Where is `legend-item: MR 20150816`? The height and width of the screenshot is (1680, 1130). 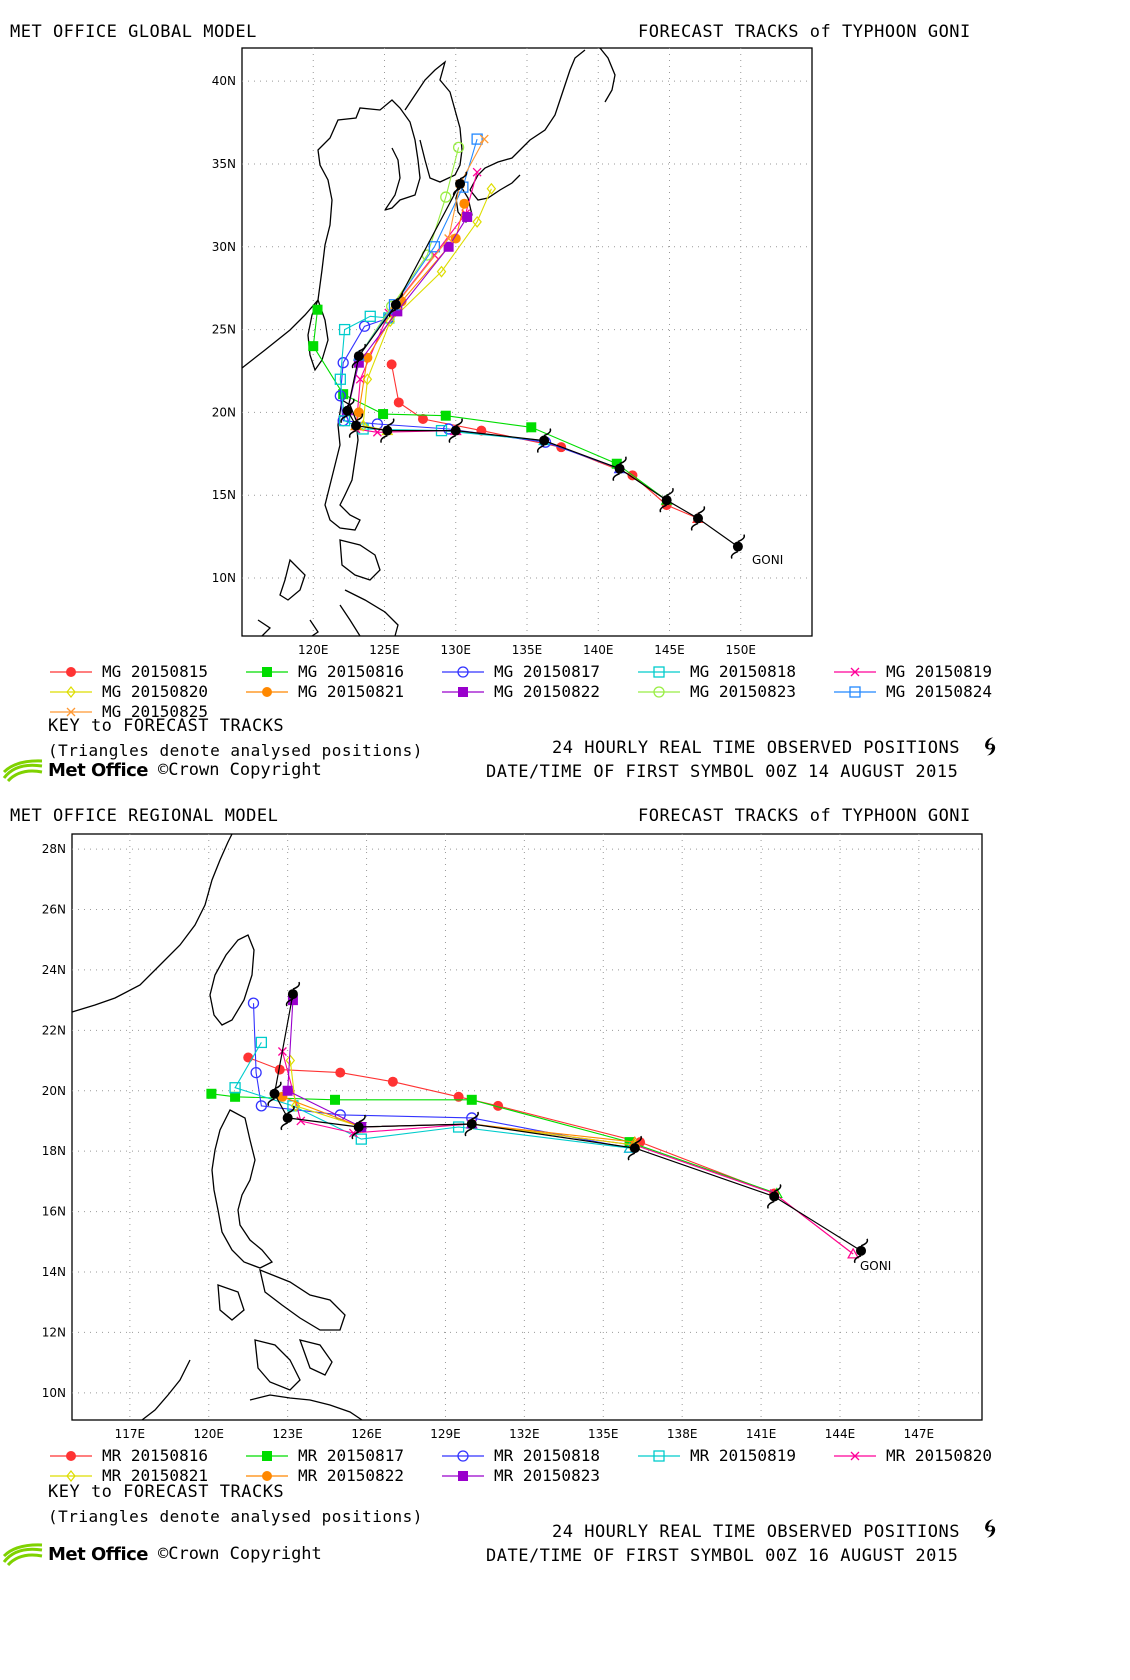
legend-item: MR 20150816 is located at coordinates (128, 1455).